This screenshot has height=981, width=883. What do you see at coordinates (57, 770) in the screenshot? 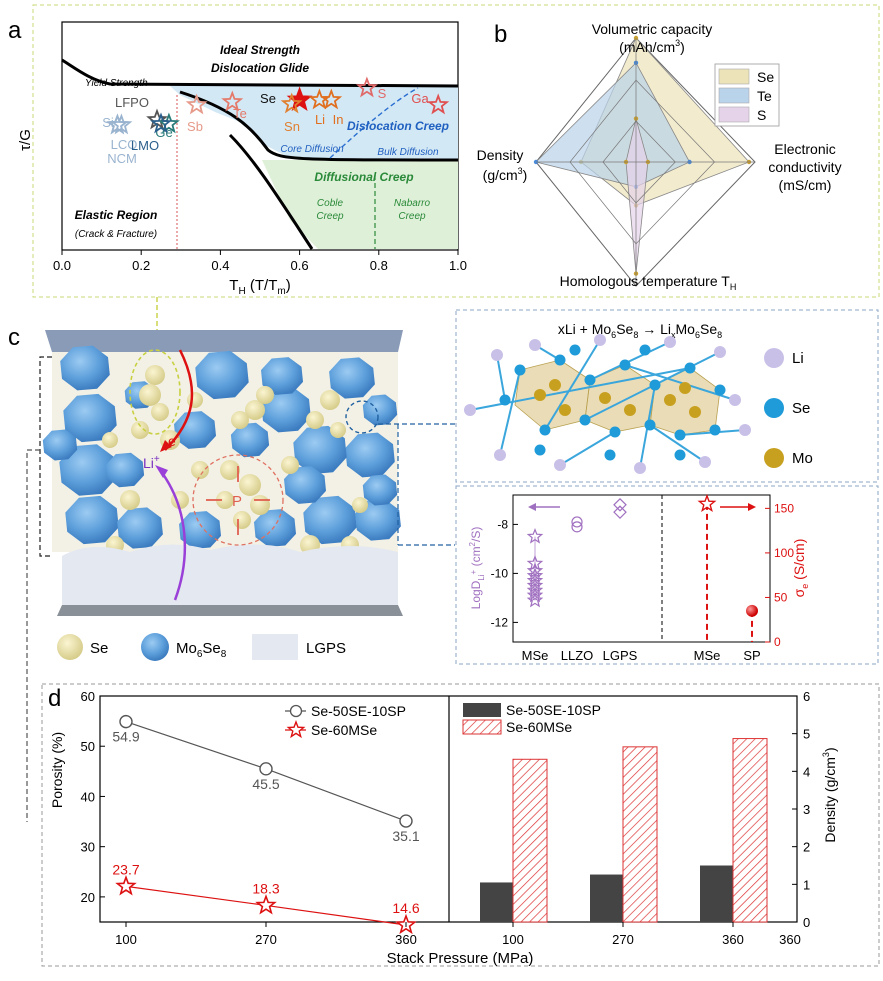
I see `panel-d-ylabel-left: Porosity (%)` at bounding box center [57, 770].